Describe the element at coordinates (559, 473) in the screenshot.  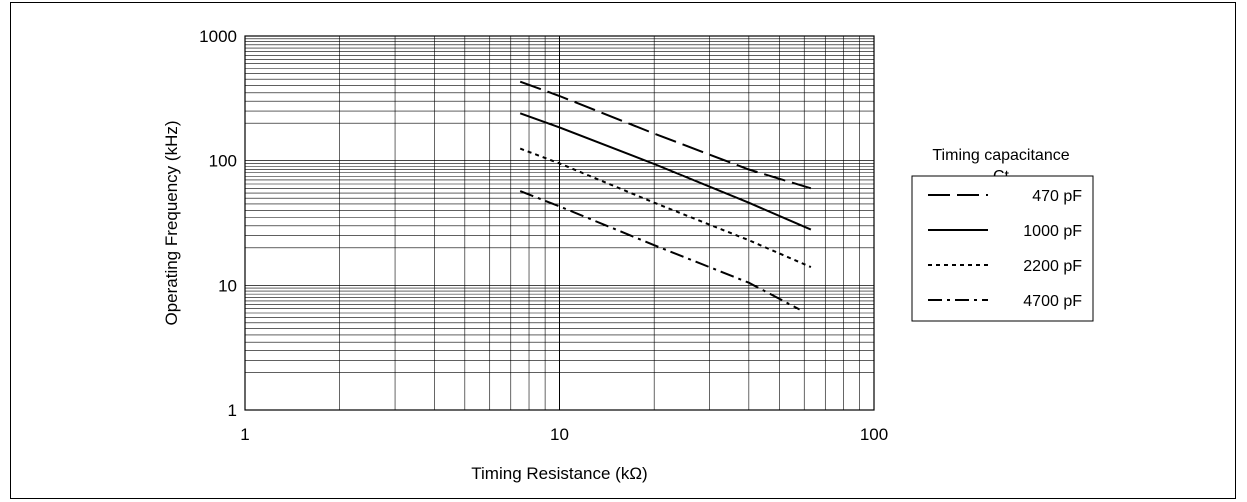
I see `x-axis-label: Timing Resistance (kΩ)` at that location.